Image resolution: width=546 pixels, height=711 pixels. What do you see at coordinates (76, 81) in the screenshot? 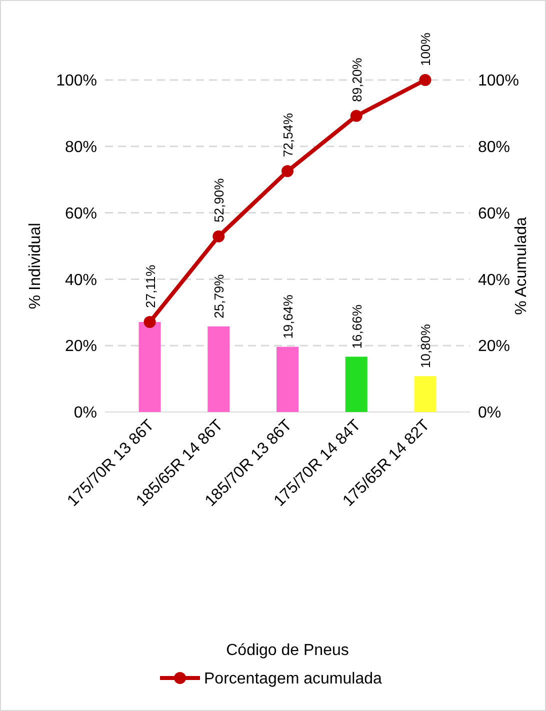
I see `y-tick-label: 100%` at bounding box center [76, 81].